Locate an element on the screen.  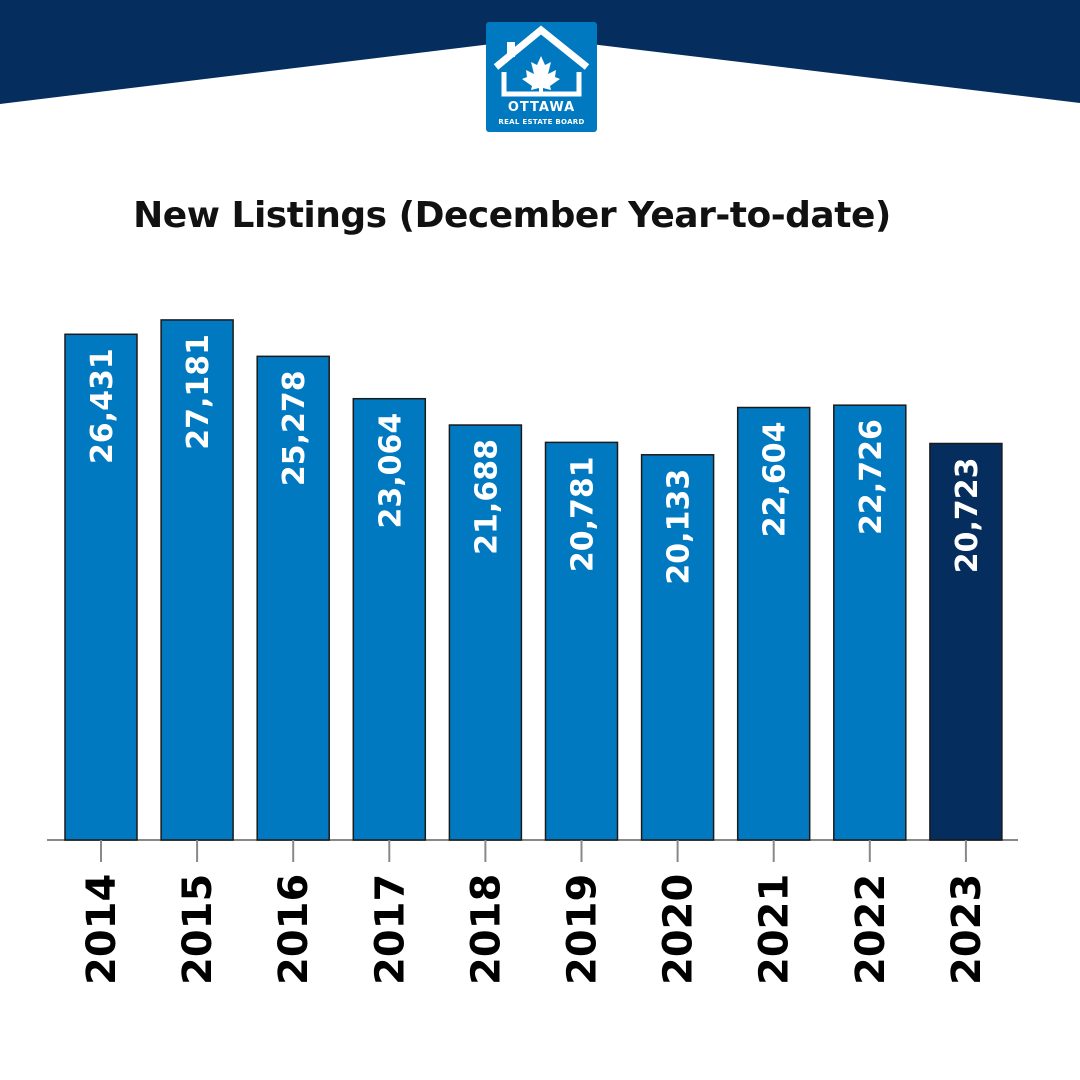
logo-name: OTTAWA is located at coordinates (541, 107).